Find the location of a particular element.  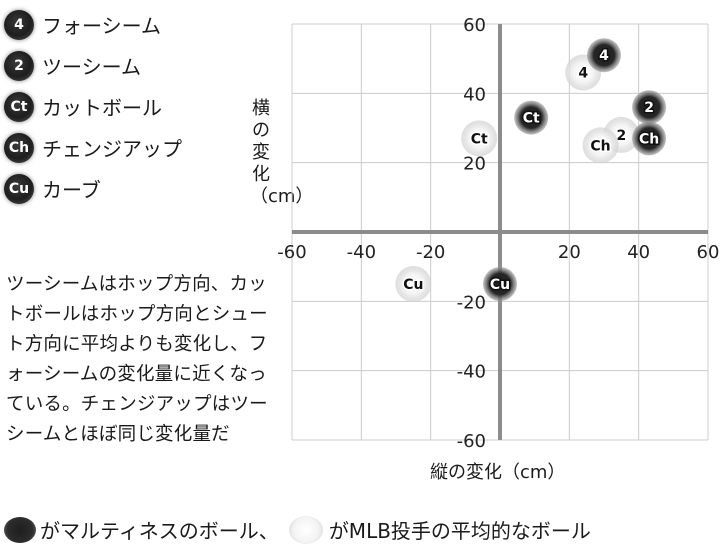

footer-light-text: がMLB投手の平均的なボール is located at coordinates (459, 531).